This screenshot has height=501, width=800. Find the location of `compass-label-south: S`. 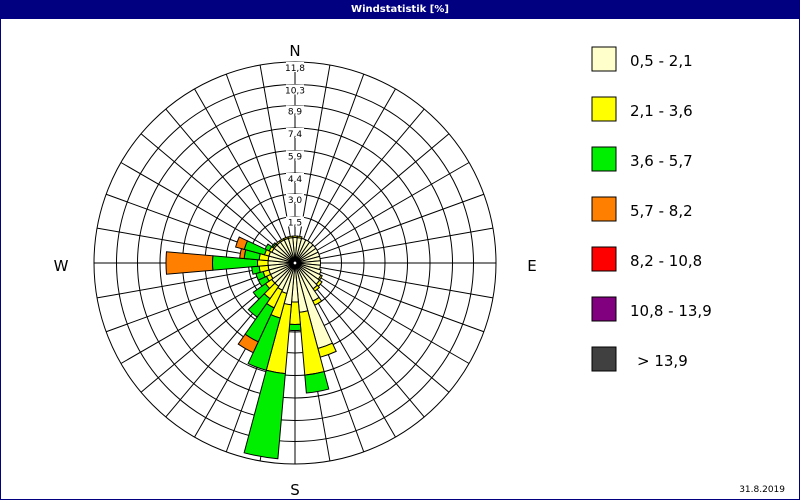

compass-label-south: S is located at coordinates (295, 490).